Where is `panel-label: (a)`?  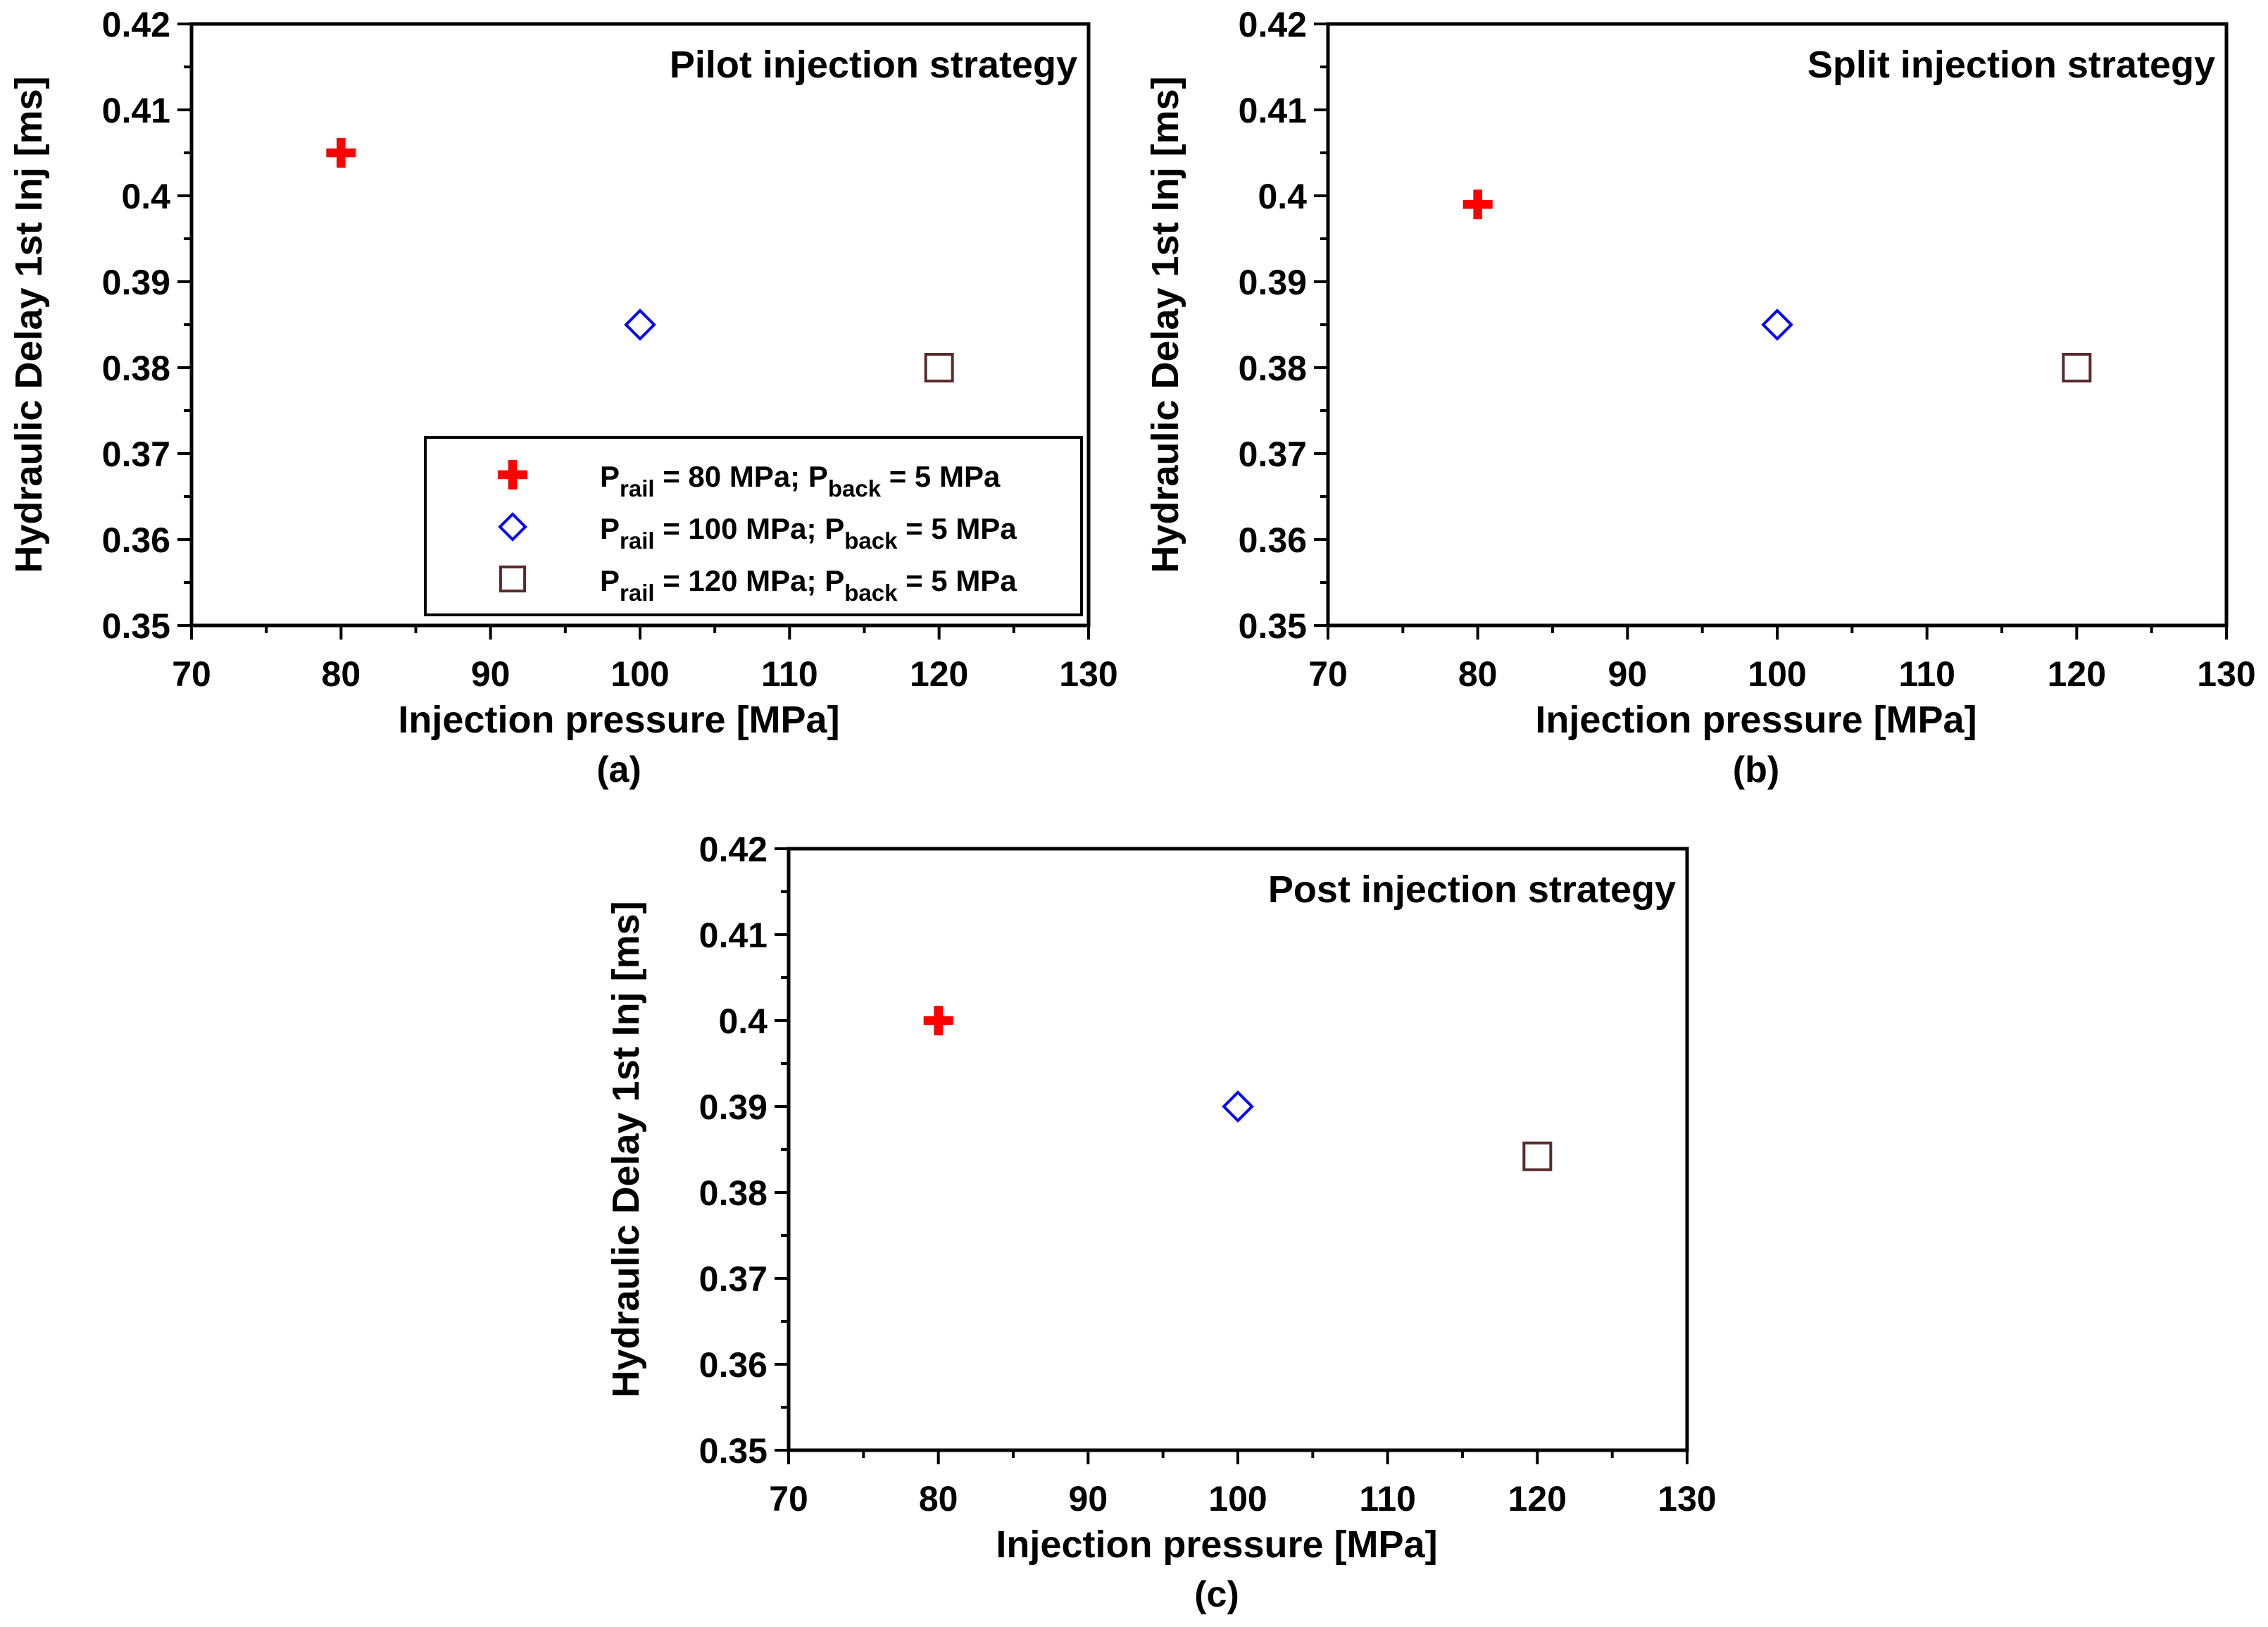 panel-label: (a) is located at coordinates (618, 769).